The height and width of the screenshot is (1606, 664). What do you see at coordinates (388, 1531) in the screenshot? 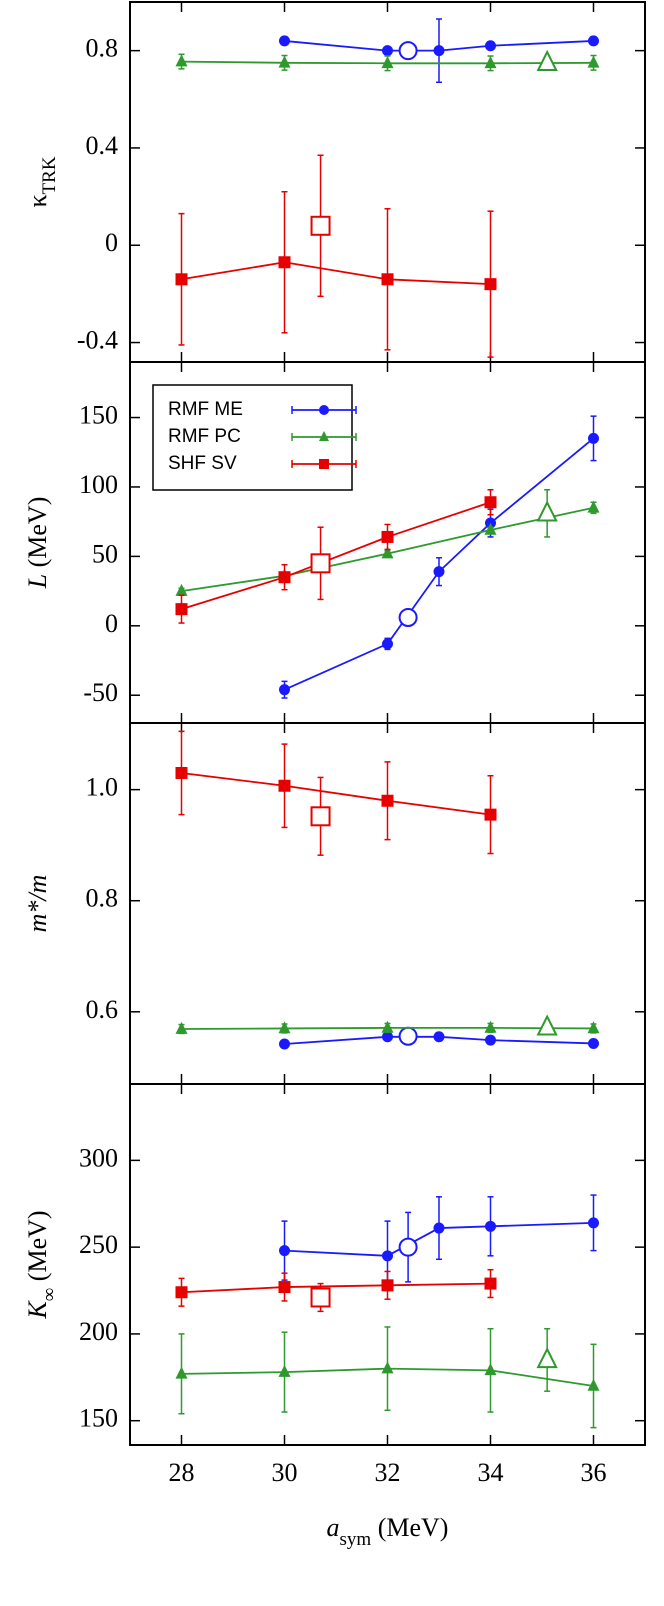
I see `axis-label: asym (MeV)` at bounding box center [388, 1531].